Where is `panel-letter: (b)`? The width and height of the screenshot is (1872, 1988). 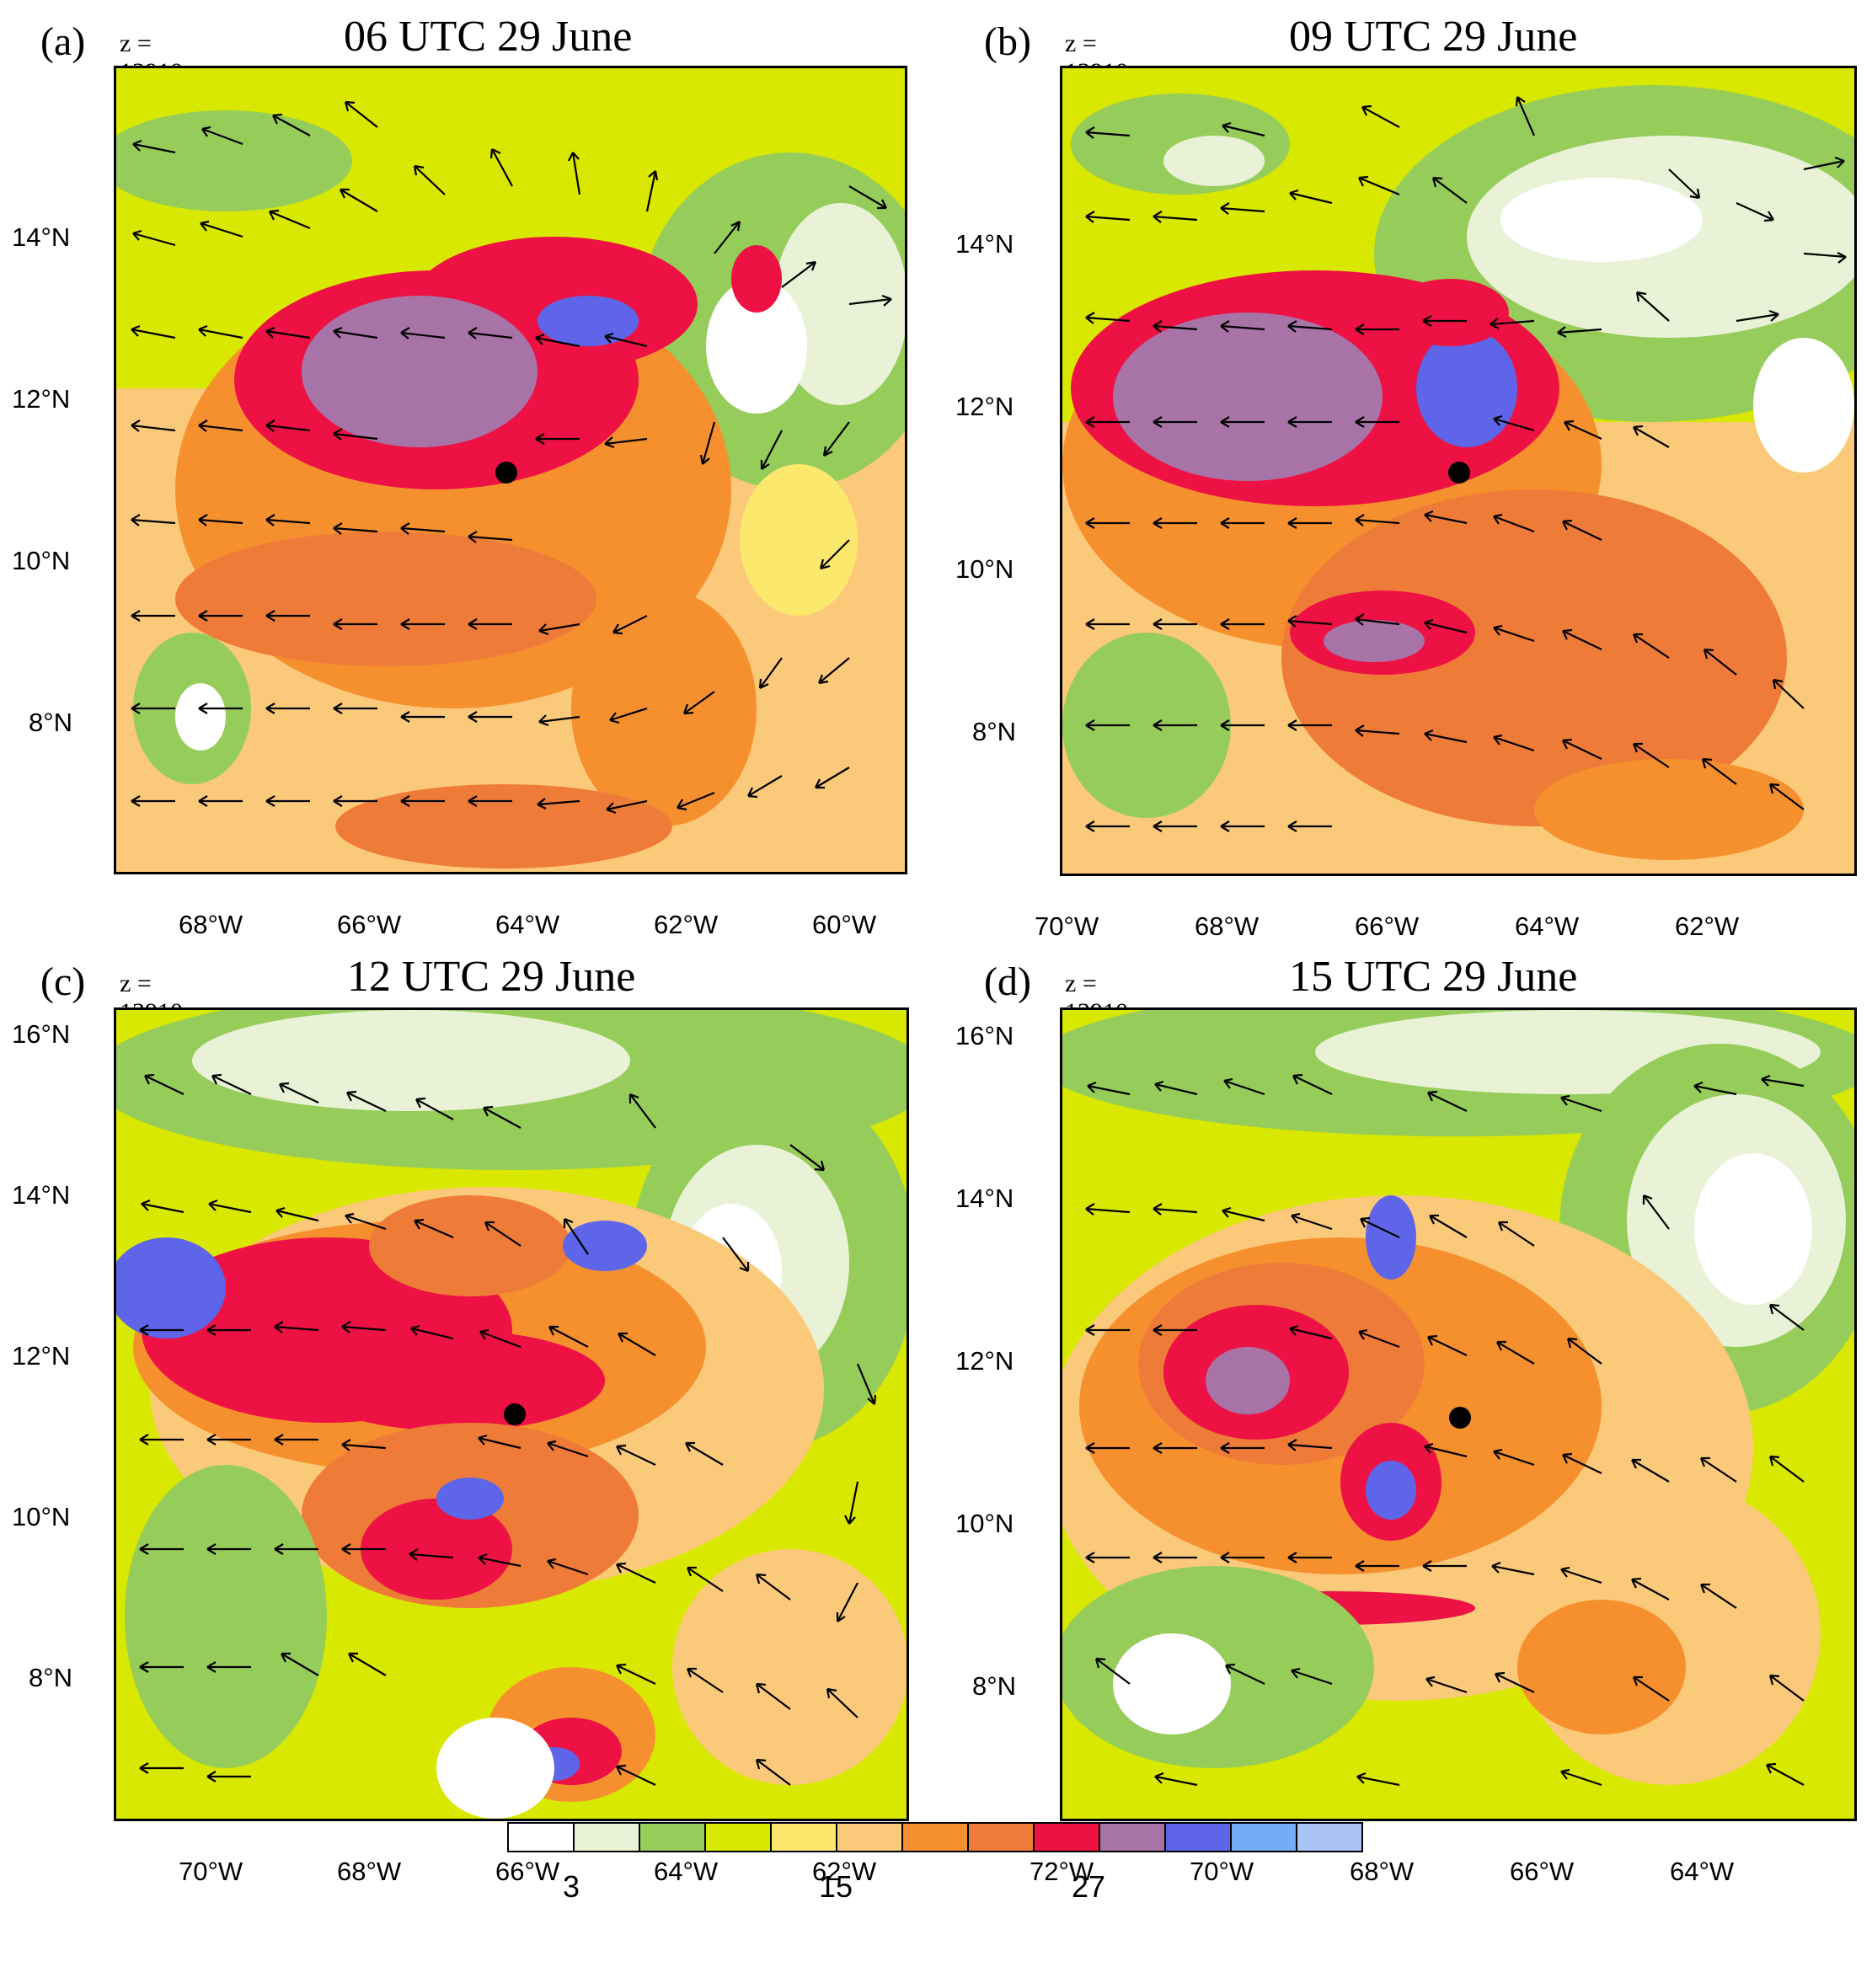 panel-letter: (b) is located at coordinates (1008, 41).